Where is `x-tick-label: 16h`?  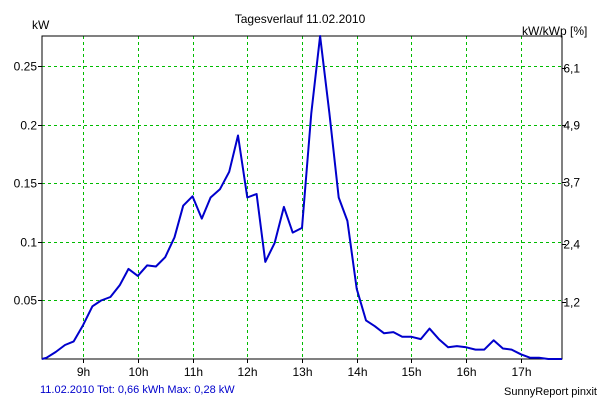
x-tick-label: 16h is located at coordinates (466, 372).